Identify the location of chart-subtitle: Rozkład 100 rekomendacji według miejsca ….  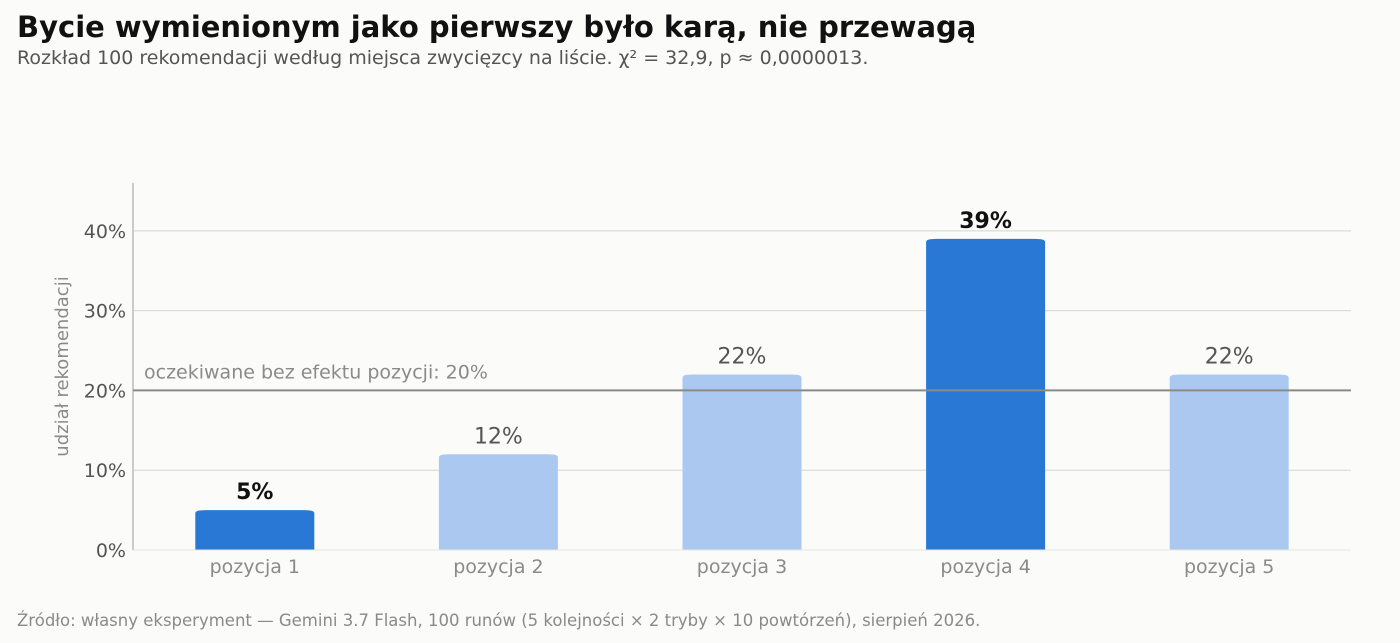
(443, 58).